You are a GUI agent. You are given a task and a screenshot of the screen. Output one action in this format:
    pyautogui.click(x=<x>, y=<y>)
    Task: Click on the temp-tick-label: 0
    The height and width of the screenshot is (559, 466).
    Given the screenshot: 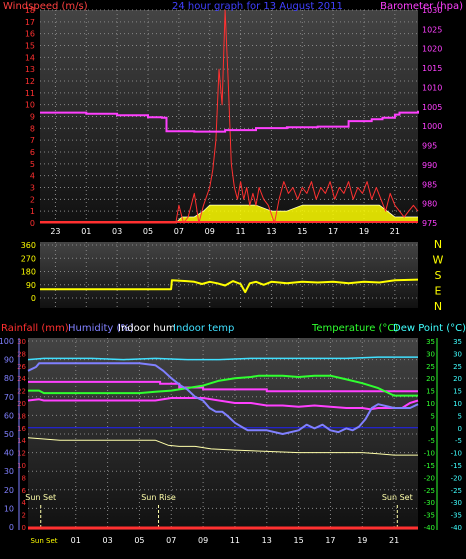 What is the action you would take?
    pyautogui.click(x=433, y=429)
    